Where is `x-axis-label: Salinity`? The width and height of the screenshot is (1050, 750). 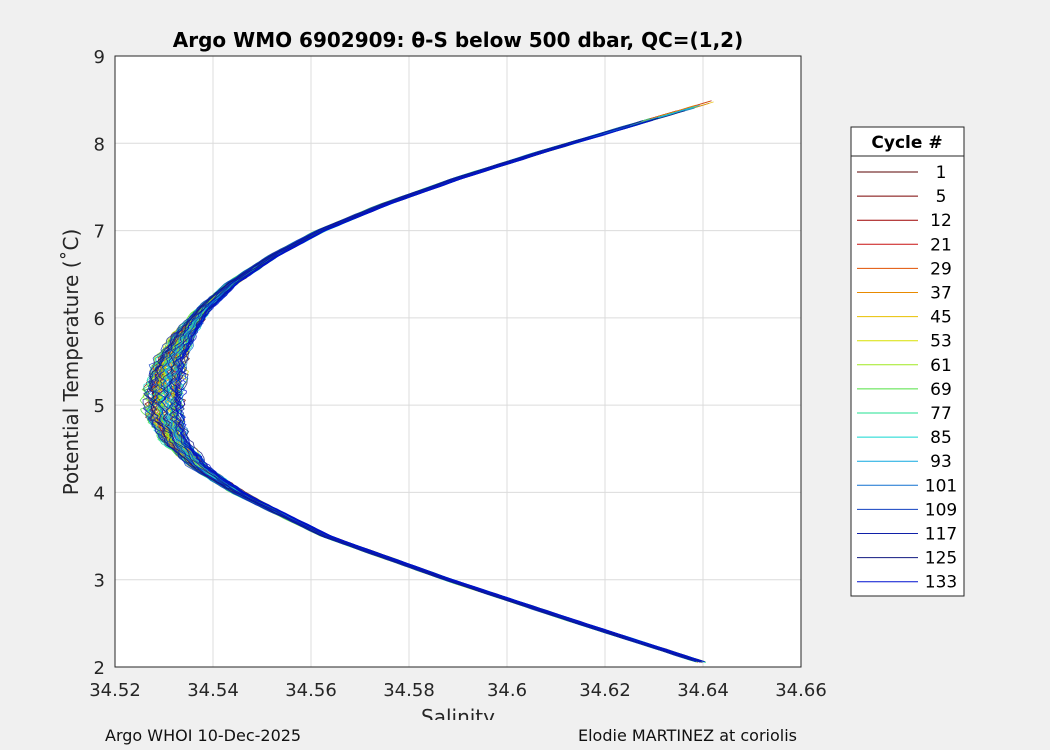
x-axis-label: Salinity is located at coordinates (458, 712).